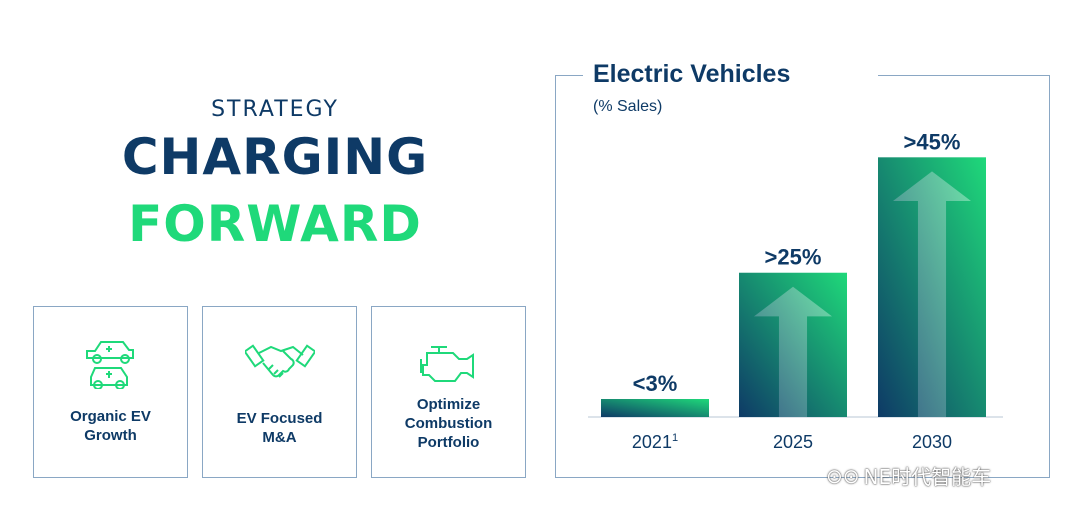 Image resolution: width=1080 pixels, height=522 pixels. What do you see at coordinates (655, 408) in the screenshot?
I see `bar-2021` at bounding box center [655, 408].